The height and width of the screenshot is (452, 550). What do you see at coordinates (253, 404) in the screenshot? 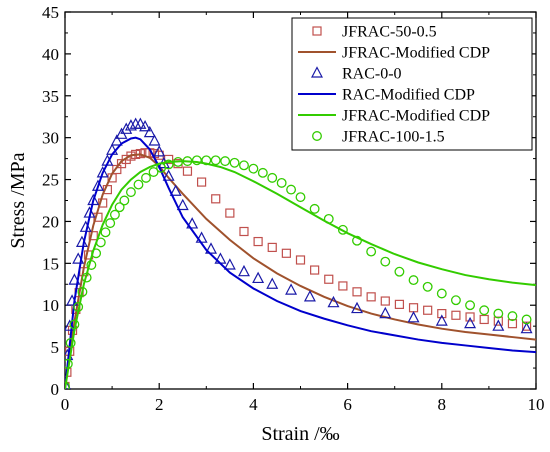
I see `x-tick-label: 4` at bounding box center [253, 404].